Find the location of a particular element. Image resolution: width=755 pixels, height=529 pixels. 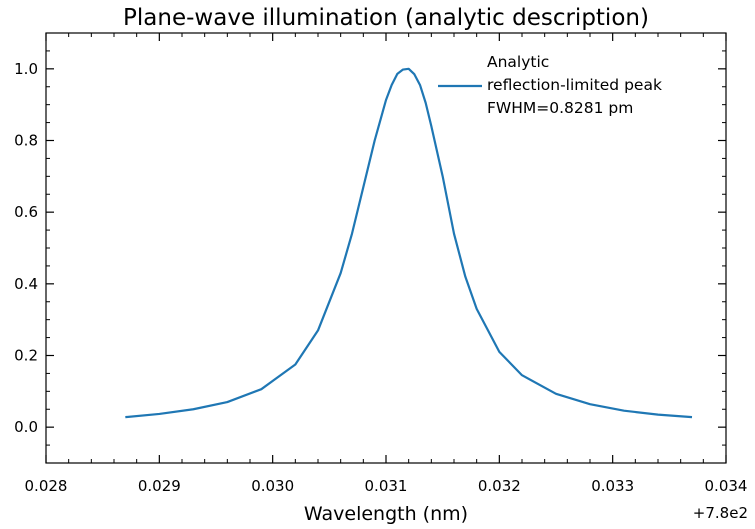

x-axis-label: Wavelength (nm) is located at coordinates (386, 514).